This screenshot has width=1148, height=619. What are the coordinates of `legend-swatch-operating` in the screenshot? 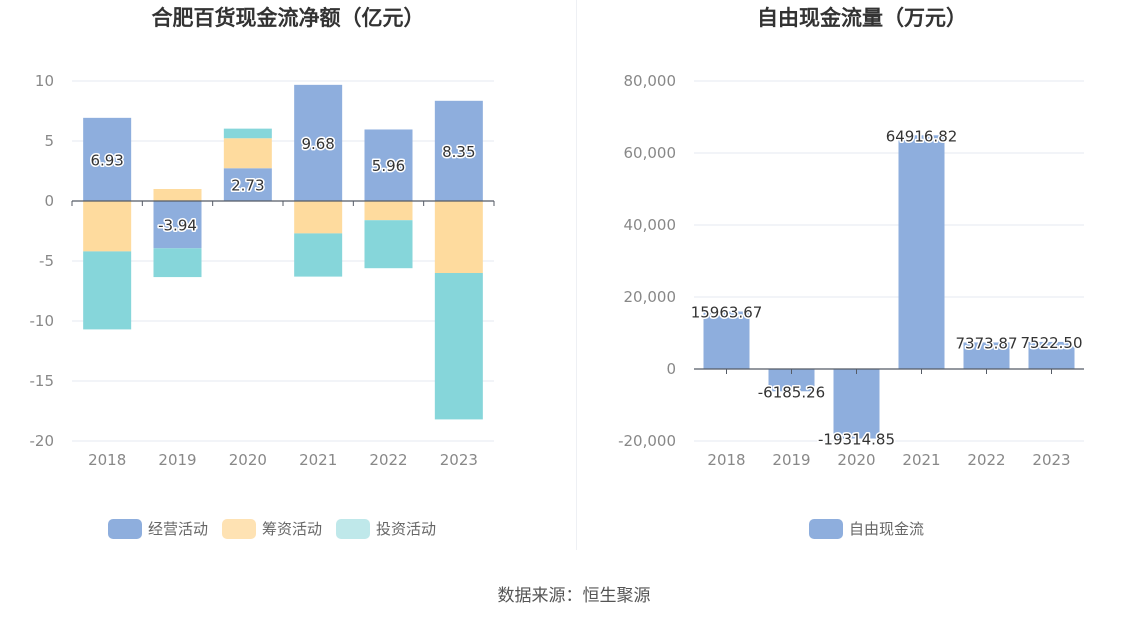 It's located at (125, 528).